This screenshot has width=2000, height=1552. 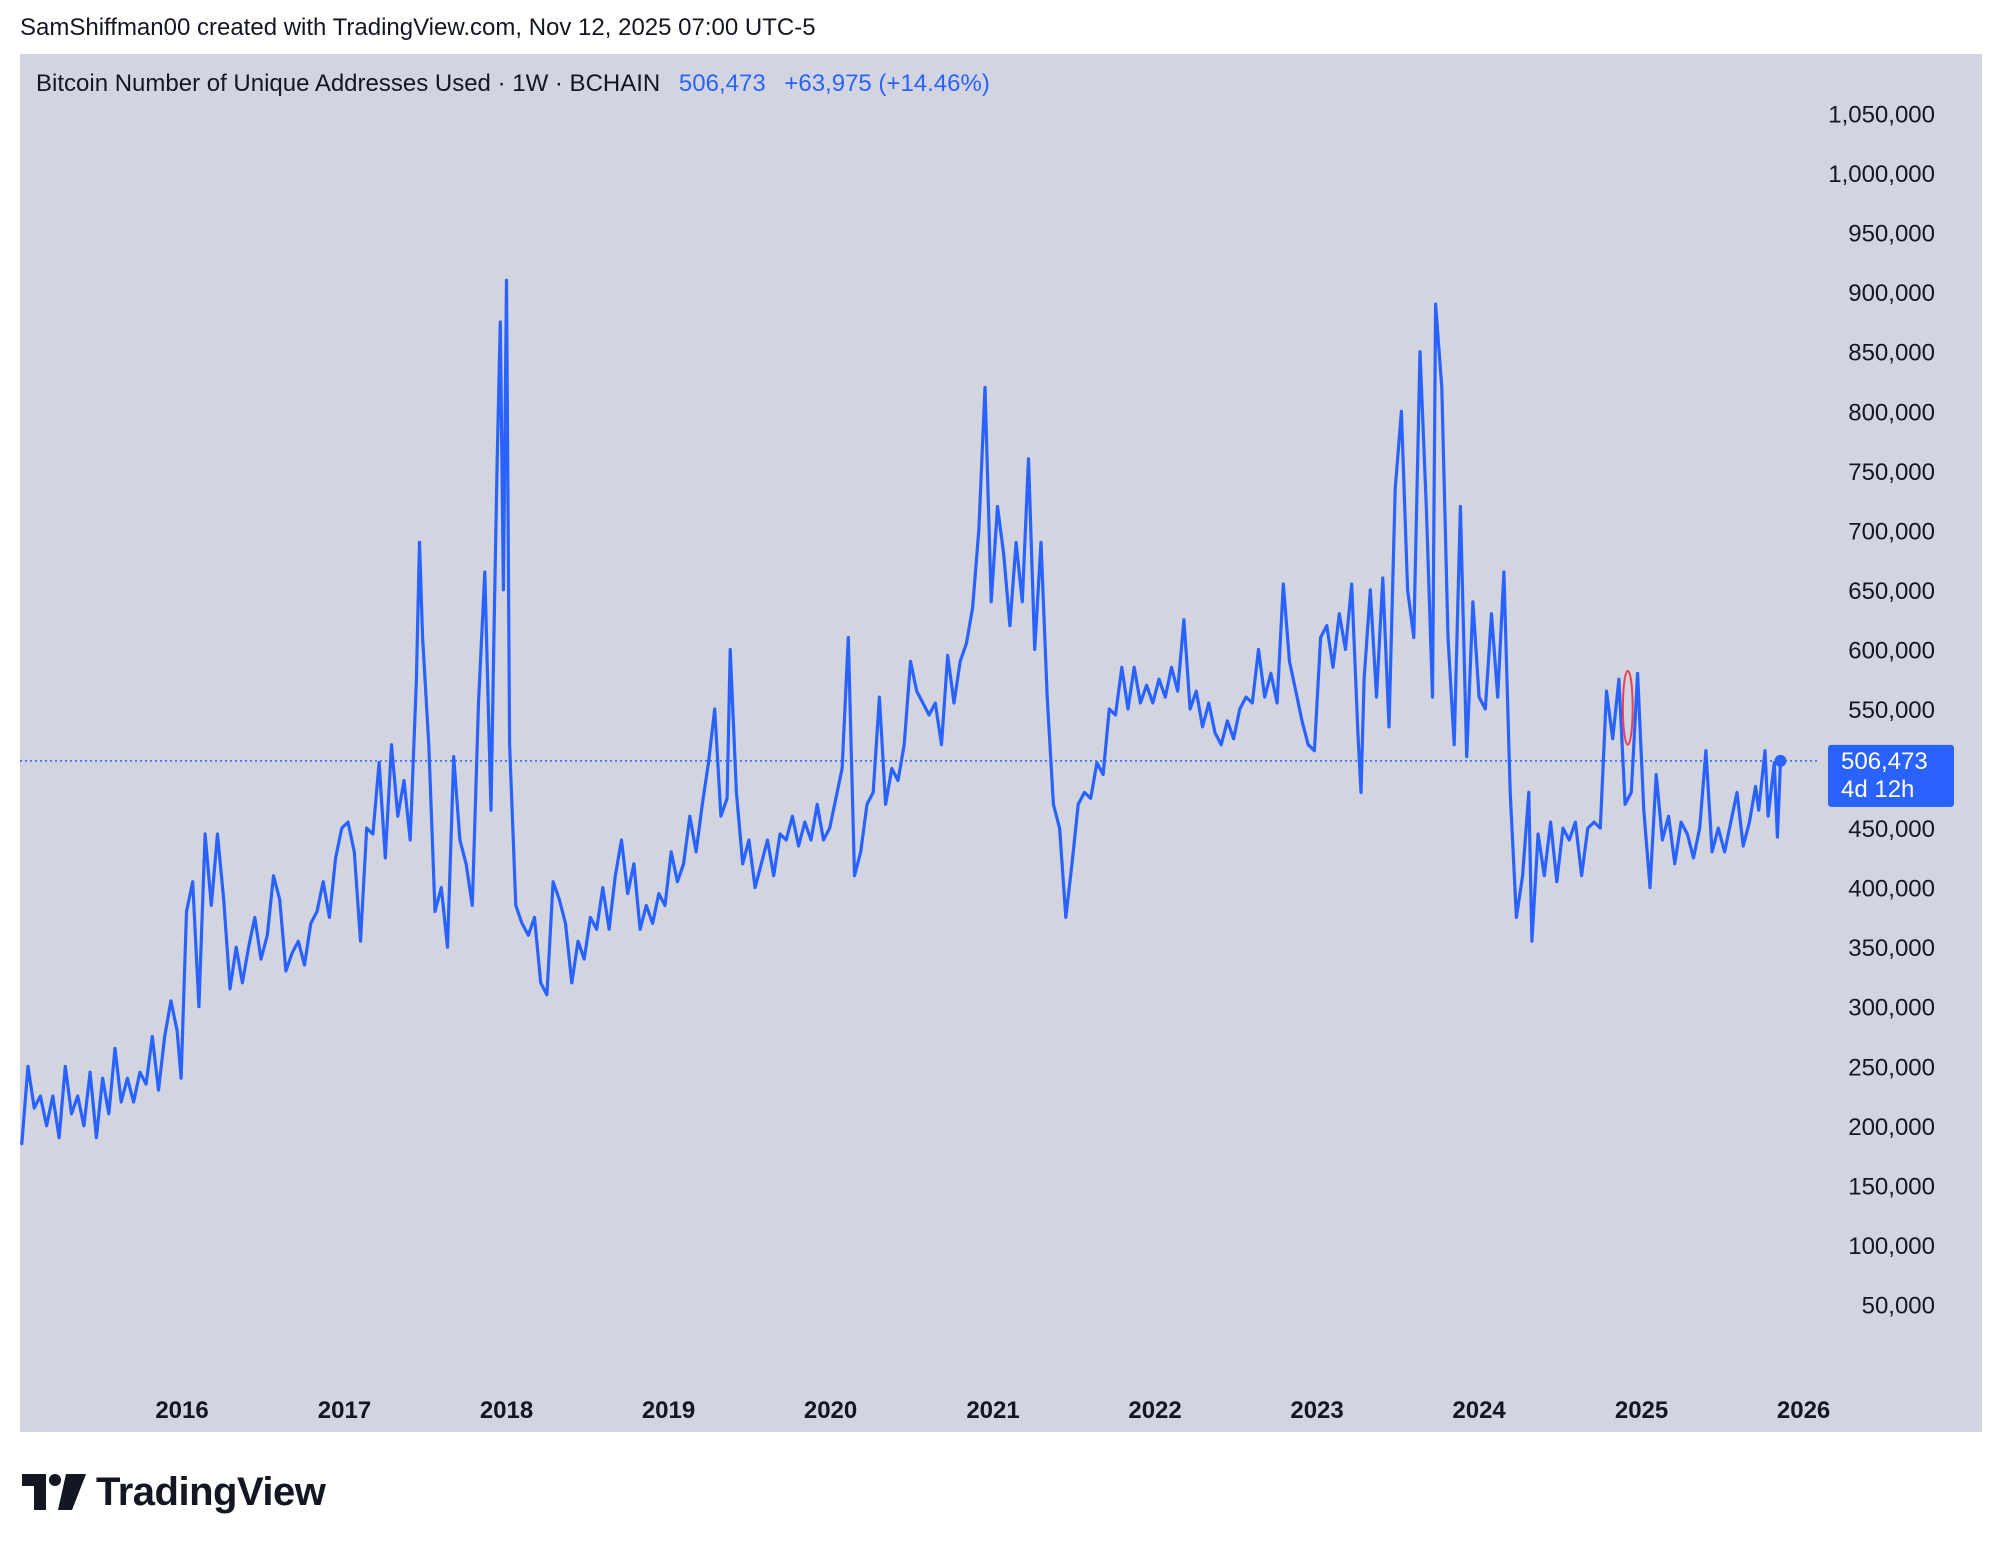 I want to click on last-point-marker, so click(x=1780, y=760).